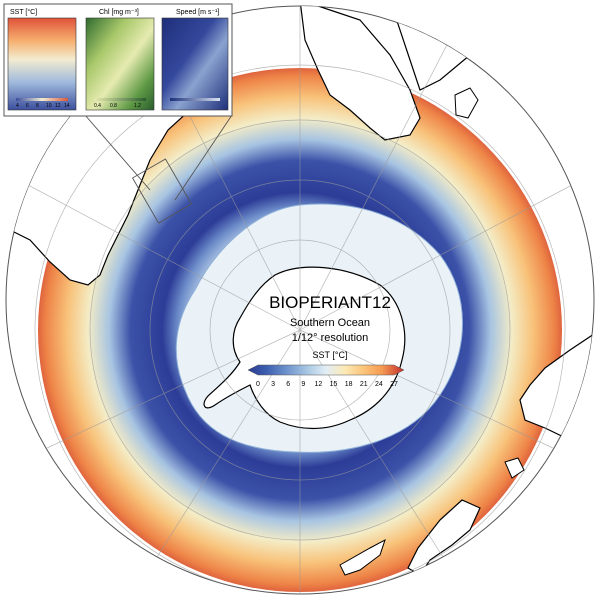 The width and height of the screenshot is (600, 605). I want to click on svg-text: 0.4, so click(97, 106).